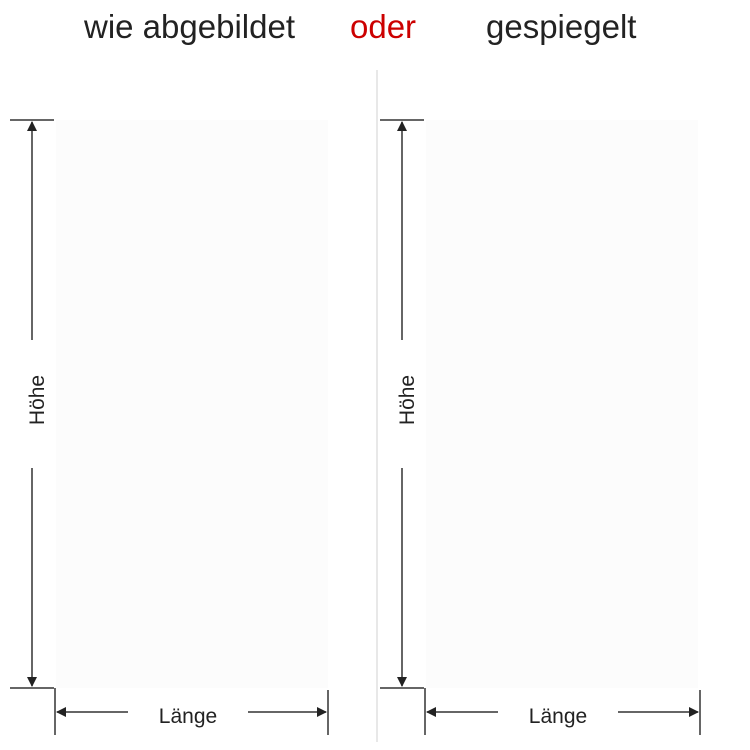 Image resolution: width=750 pixels, height=750 pixels. What do you see at coordinates (383, 26) in the screenshot?
I see `header-or: oder` at bounding box center [383, 26].